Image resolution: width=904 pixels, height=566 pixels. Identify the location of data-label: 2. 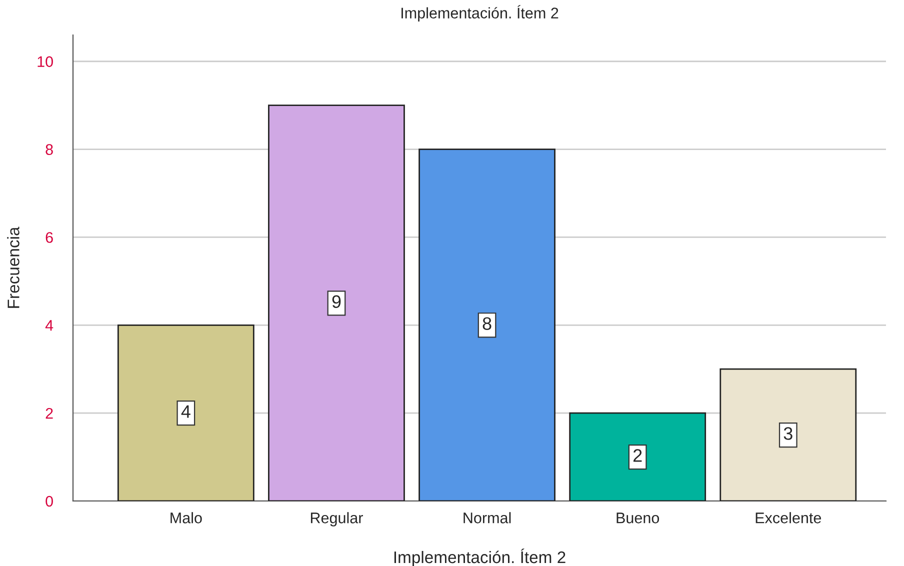
(637, 455).